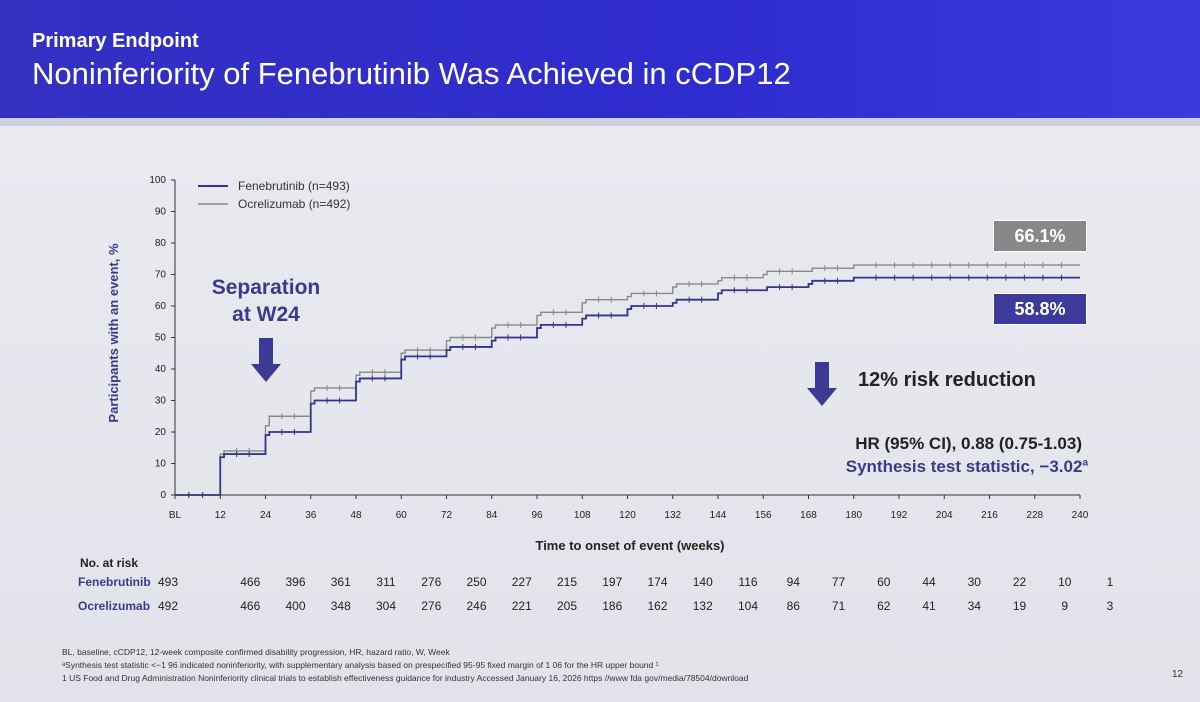 This screenshot has height=702, width=1200. I want to click on slide-kicker: Primary Endpoint, so click(115, 41).